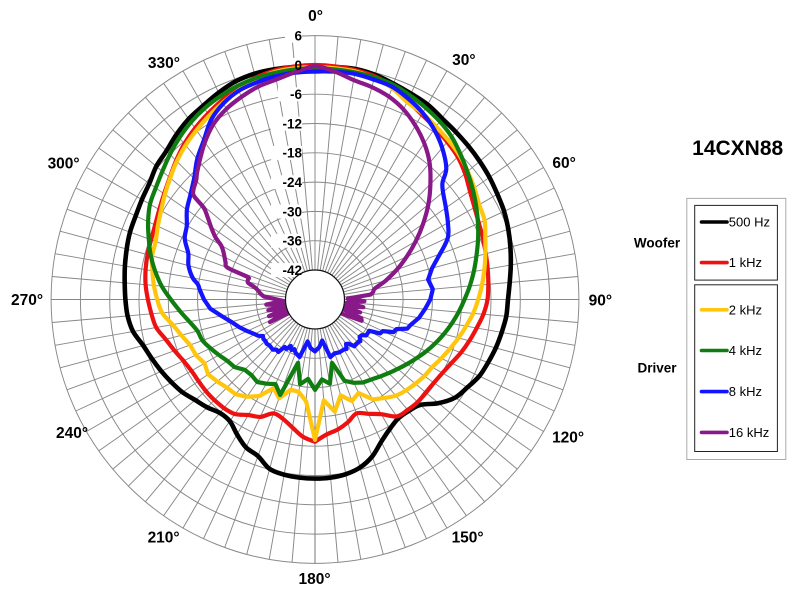 The image size is (797, 600). I want to click on svg-text: 30°, so click(463, 60).